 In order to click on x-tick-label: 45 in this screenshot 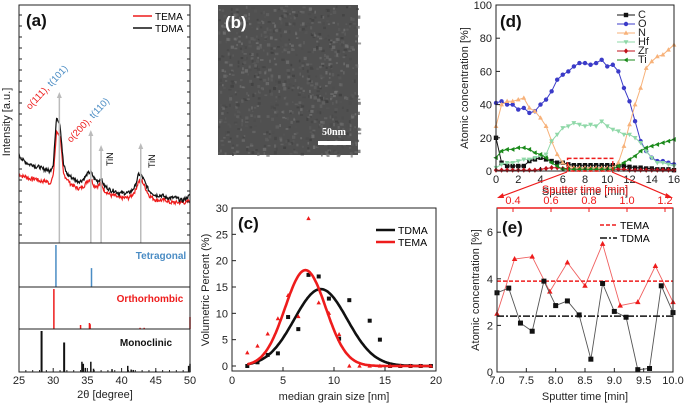, I will do `click(156, 381)`.